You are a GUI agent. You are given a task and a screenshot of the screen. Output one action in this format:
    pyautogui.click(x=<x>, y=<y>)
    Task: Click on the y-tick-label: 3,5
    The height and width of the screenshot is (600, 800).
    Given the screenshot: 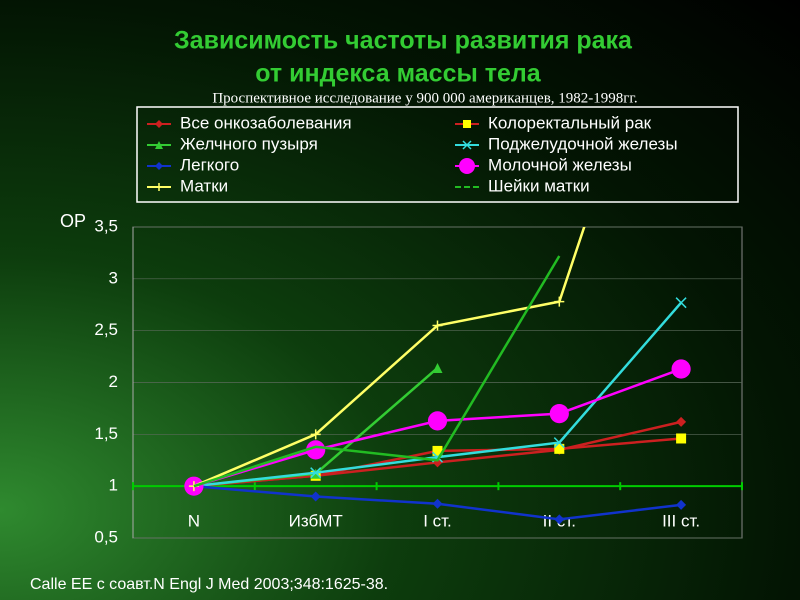 What is the action you would take?
    pyautogui.click(x=106, y=225)
    